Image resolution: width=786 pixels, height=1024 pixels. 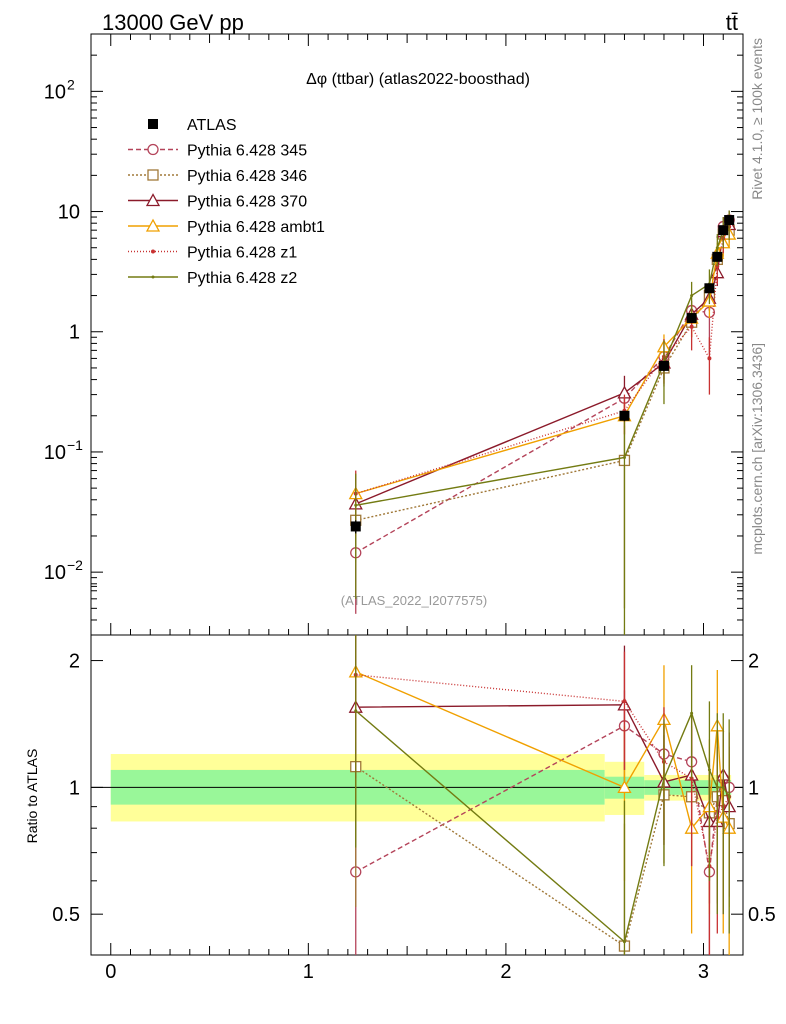 I want to click on legend-label: Pythia 6.428 z2, so click(x=242, y=278).